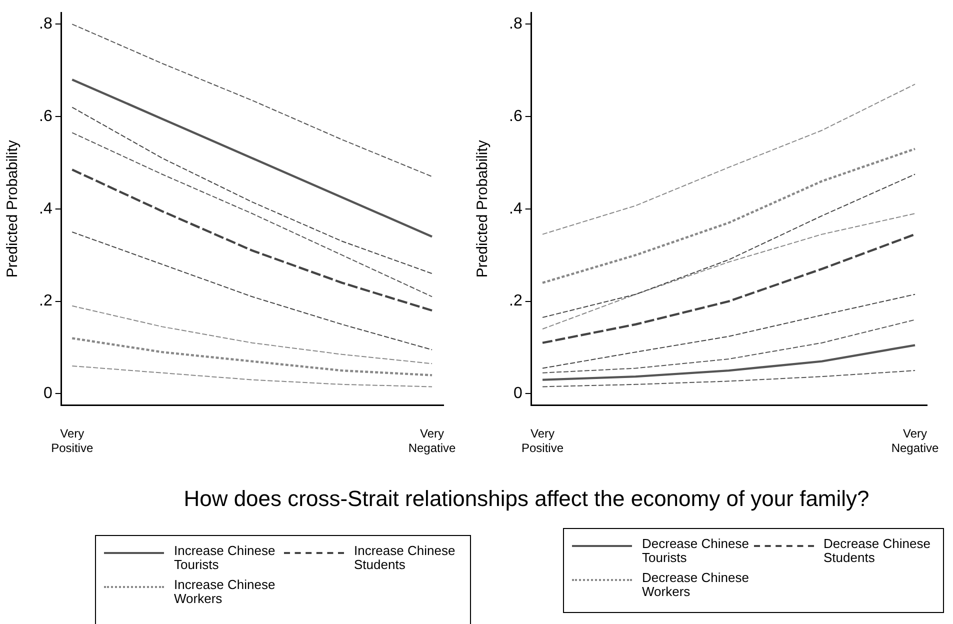  I want to click on legend-label: Decrease Chinese Workers, so click(696, 584).